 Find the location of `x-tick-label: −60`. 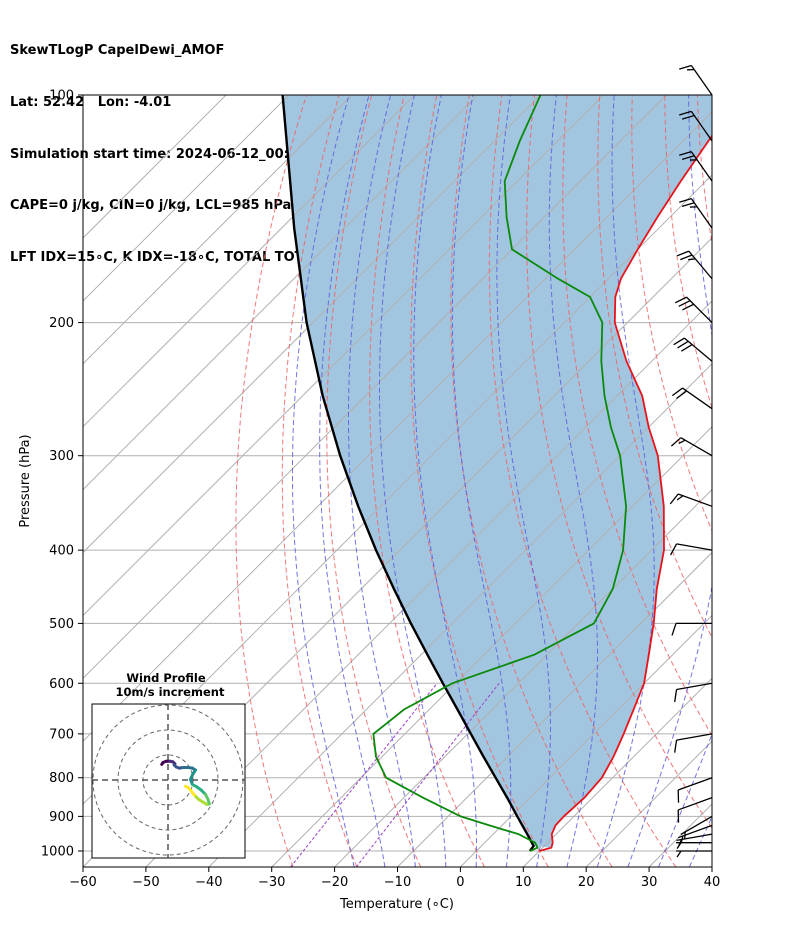

x-tick-label: −60 is located at coordinates (82, 882).